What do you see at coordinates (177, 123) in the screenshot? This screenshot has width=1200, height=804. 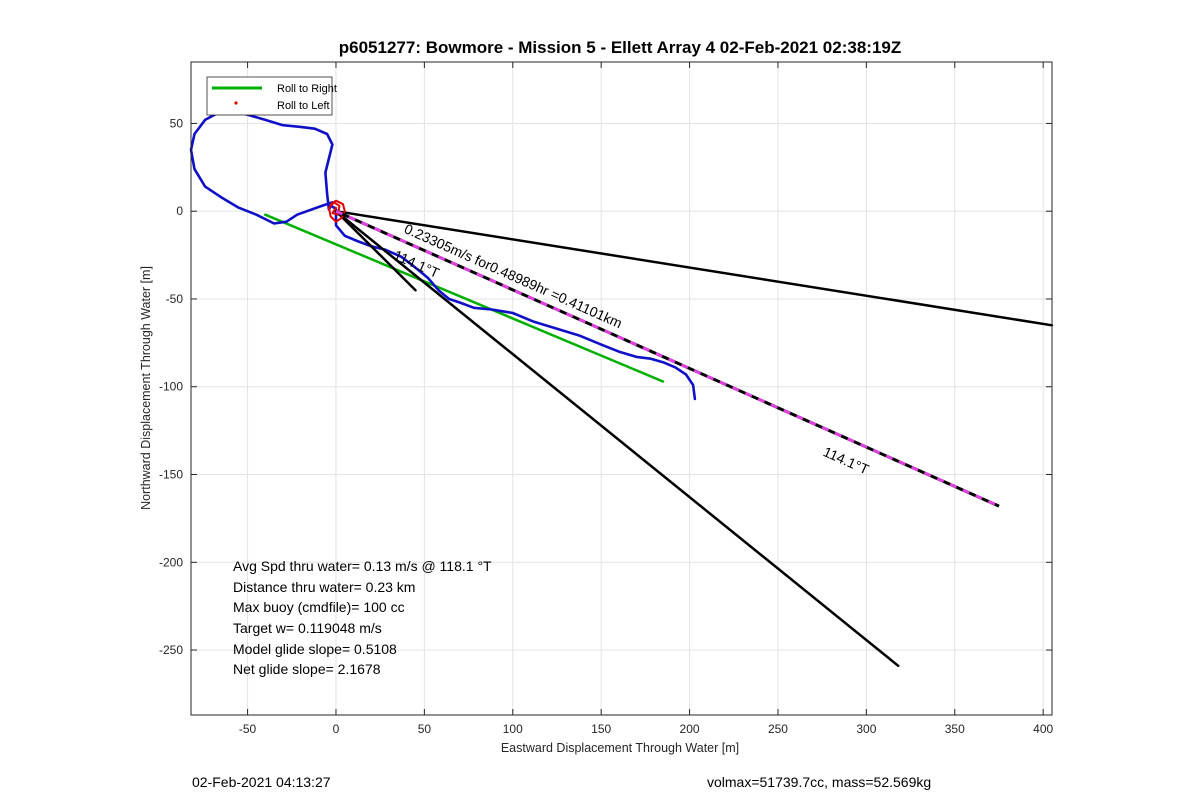 I see `y-tick-label: 50` at bounding box center [177, 123].